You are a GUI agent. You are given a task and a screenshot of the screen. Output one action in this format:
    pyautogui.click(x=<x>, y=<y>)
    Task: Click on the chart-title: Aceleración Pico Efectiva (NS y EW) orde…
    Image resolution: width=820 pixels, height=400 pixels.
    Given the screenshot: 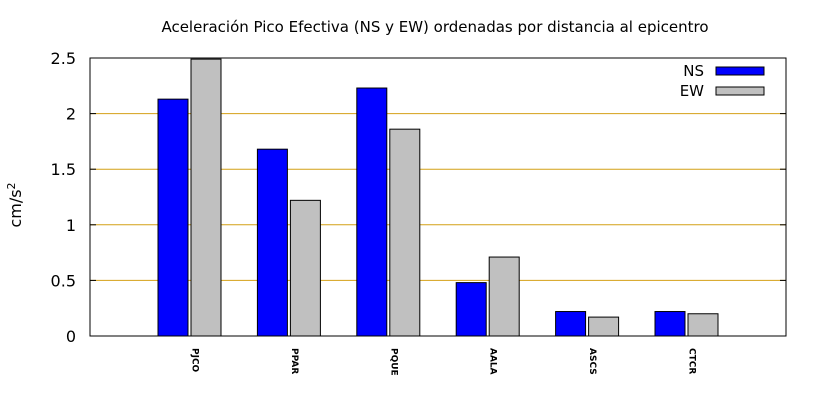 What is the action you would take?
    pyautogui.click(x=434, y=27)
    